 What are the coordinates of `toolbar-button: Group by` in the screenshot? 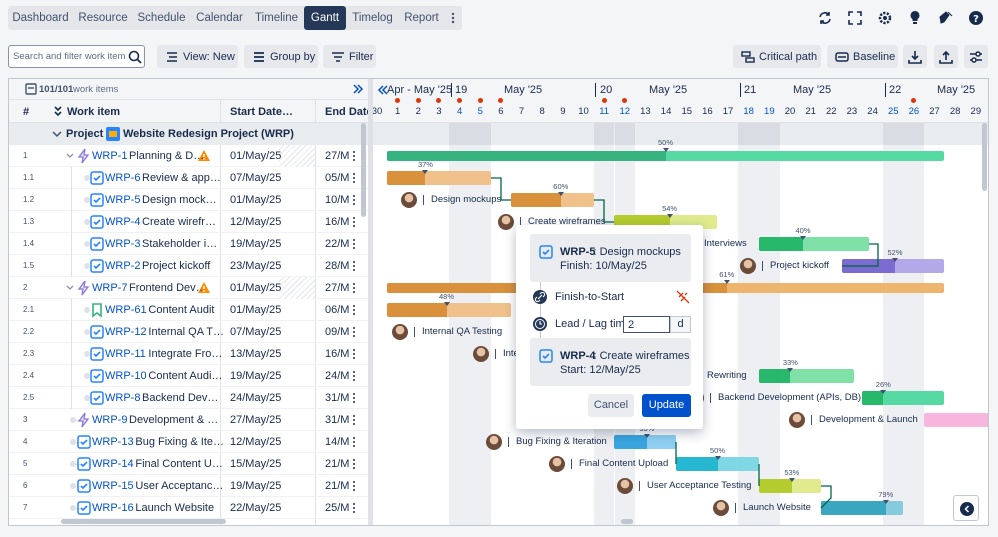 It's located at (281, 56).